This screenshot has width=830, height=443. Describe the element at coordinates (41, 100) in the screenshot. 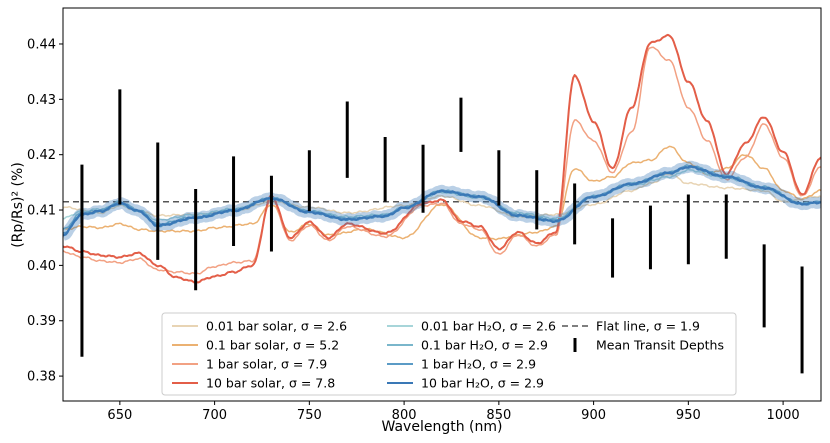

I see `y-tick-label: 0.43` at that location.